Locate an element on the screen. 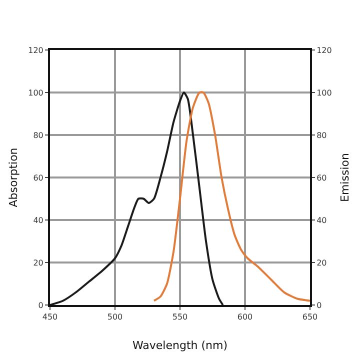 The image size is (360, 360). y2-axis-title: Emission is located at coordinates (345, 177).